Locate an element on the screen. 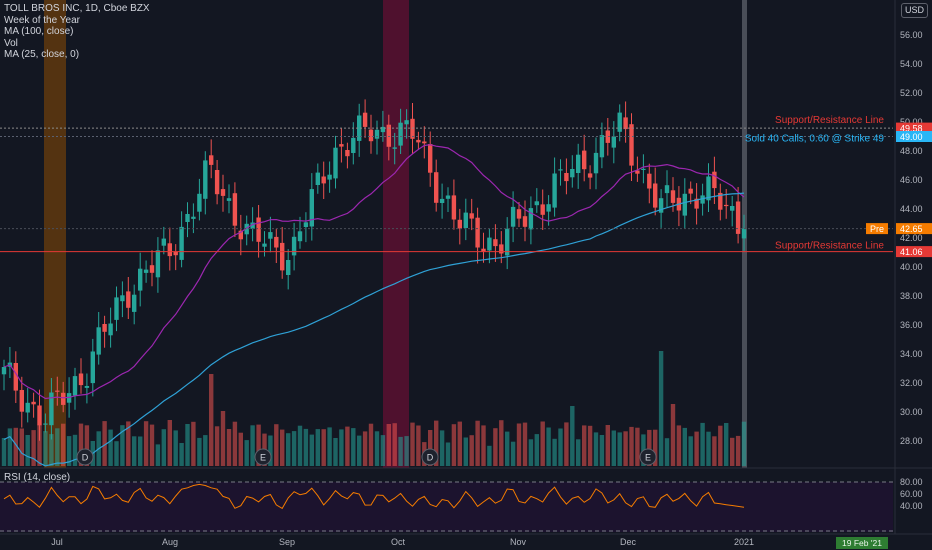 This screenshot has height=550, width=932. support-annotation: Support/Resistance Line is located at coordinates (829, 246).